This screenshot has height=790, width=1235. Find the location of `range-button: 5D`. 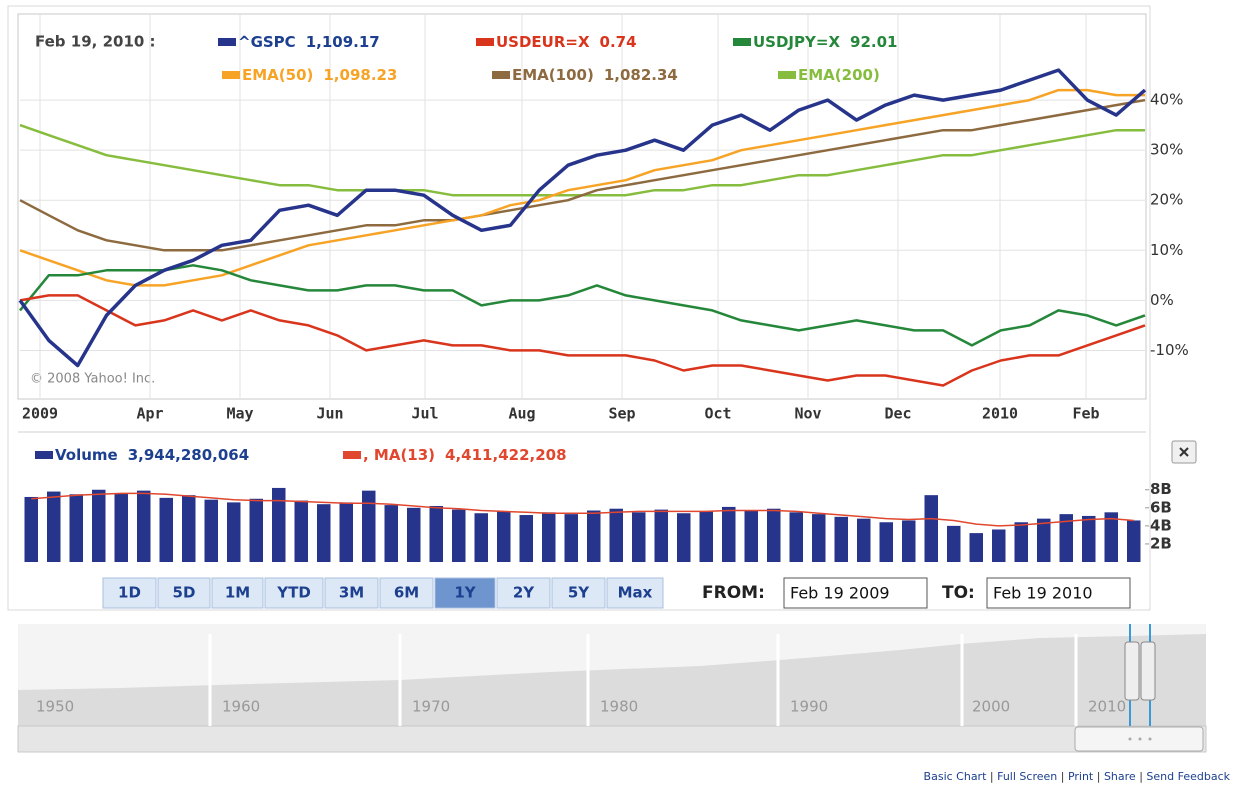

range-button: 5D is located at coordinates (184, 593).